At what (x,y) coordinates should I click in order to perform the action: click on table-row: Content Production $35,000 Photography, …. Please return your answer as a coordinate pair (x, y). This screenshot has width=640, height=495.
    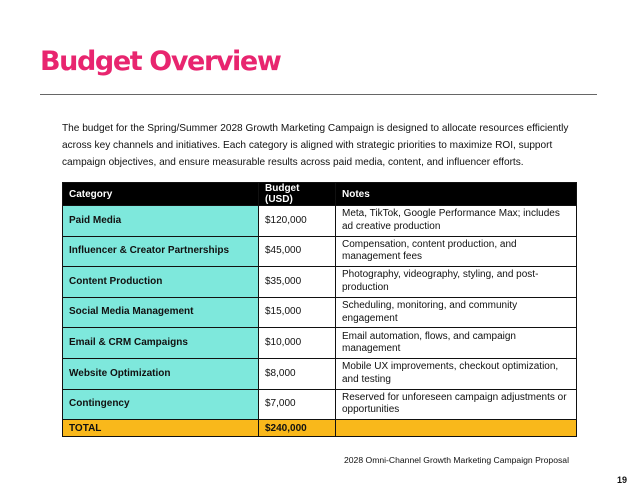
    Looking at the image, I should click on (319, 282).